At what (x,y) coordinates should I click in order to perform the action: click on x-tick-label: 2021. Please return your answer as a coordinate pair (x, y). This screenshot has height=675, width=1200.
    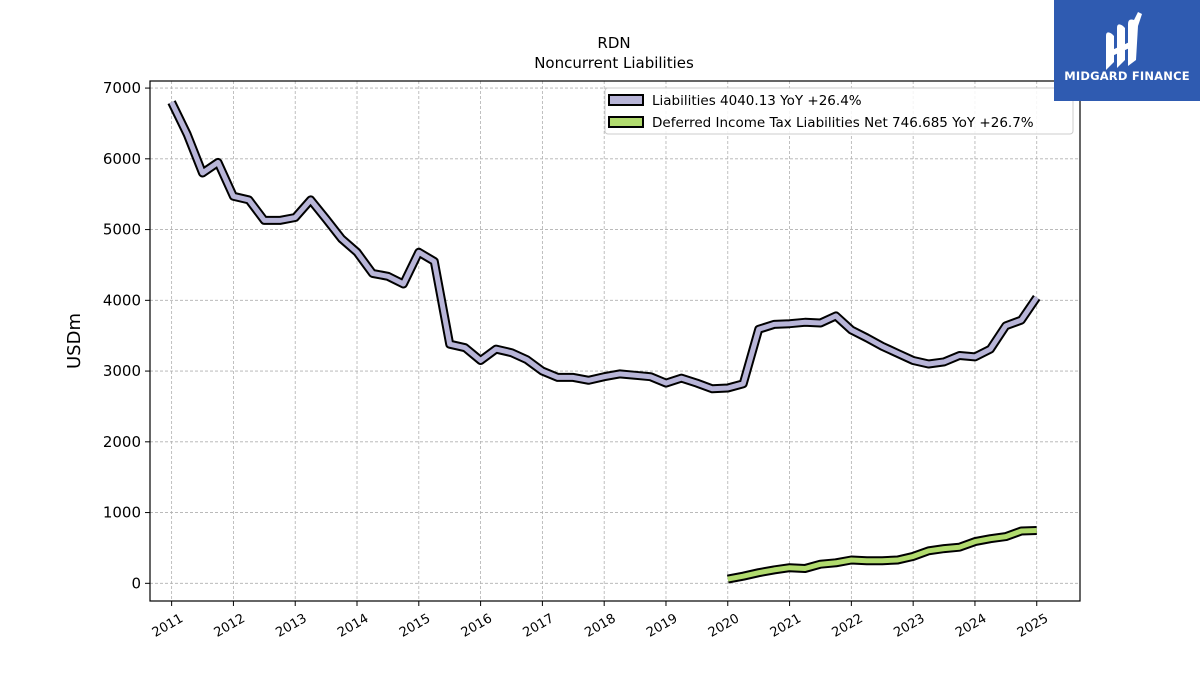
    Looking at the image, I should click on (786, 626).